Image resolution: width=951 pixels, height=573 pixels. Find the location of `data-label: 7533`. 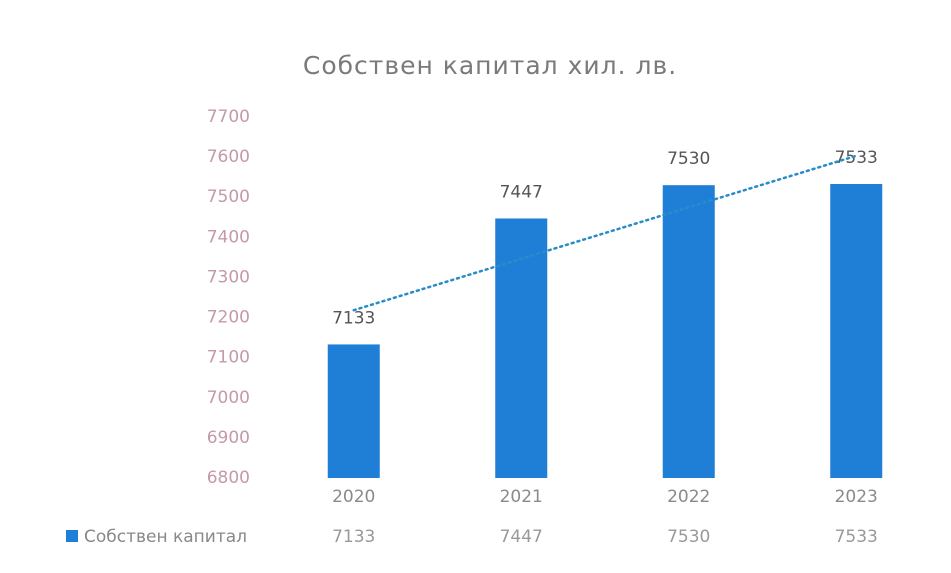

data-label: 7533 is located at coordinates (856, 158).